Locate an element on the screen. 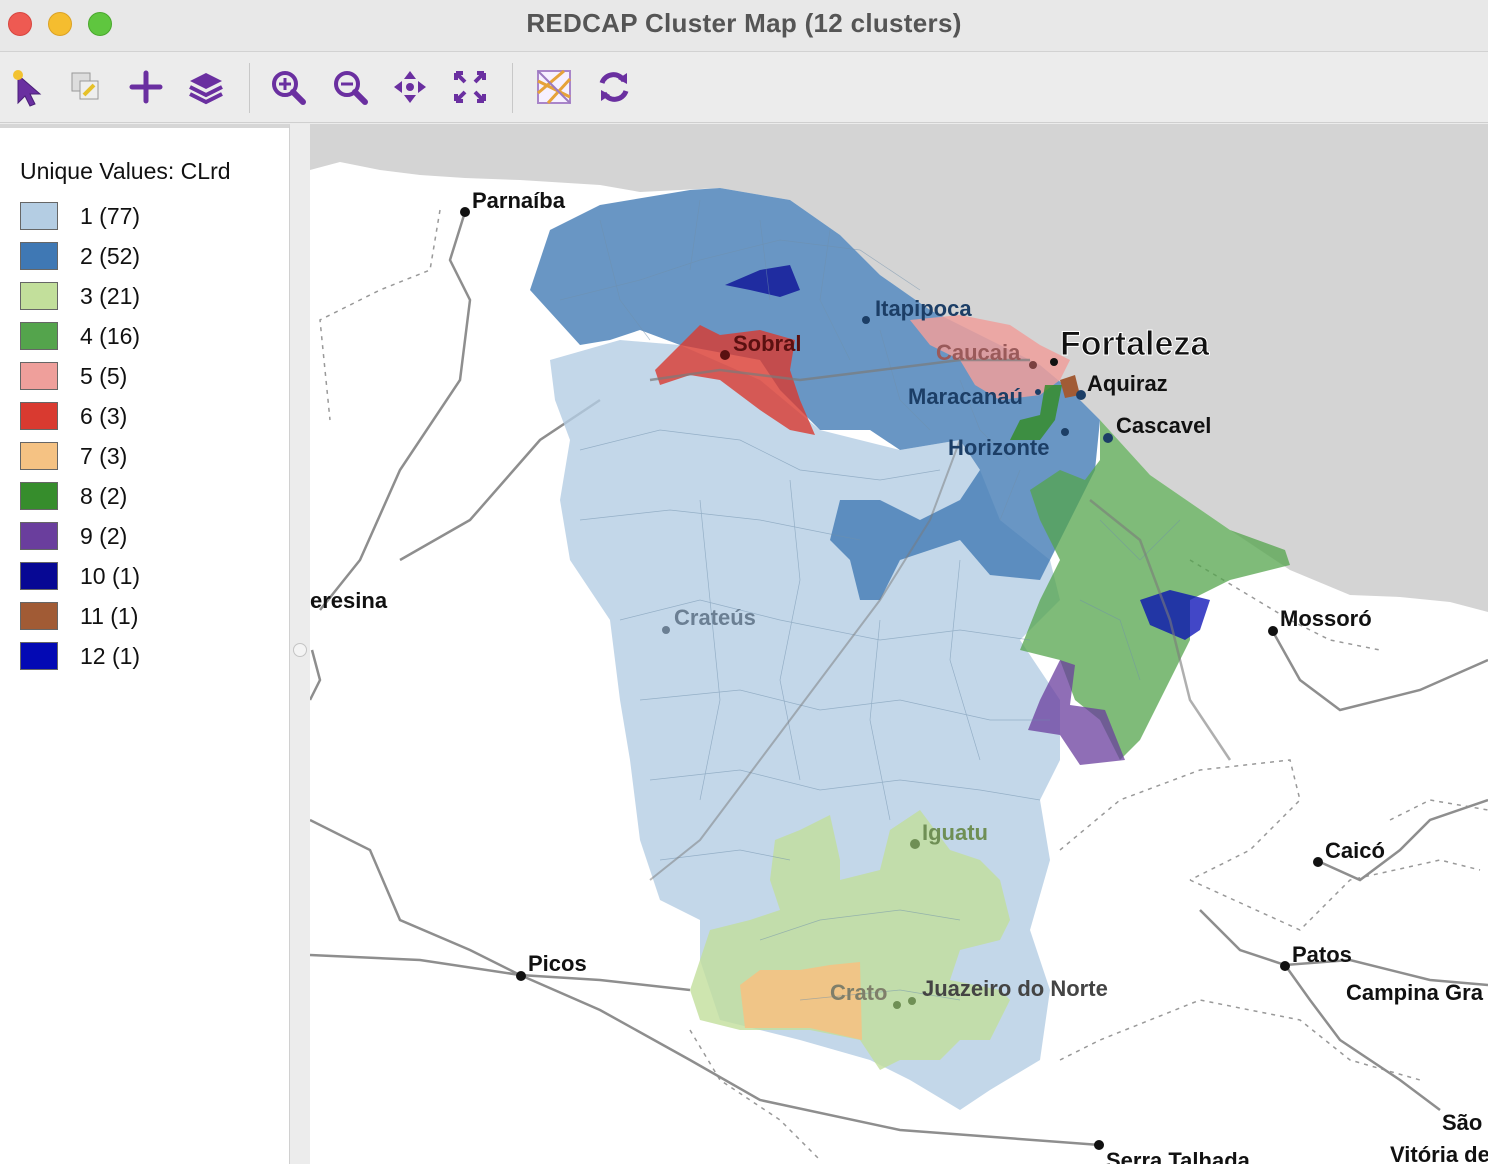 The width and height of the screenshot is (1488, 1164). city-label-fortaleza: Fortaleza is located at coordinates (1135, 344).